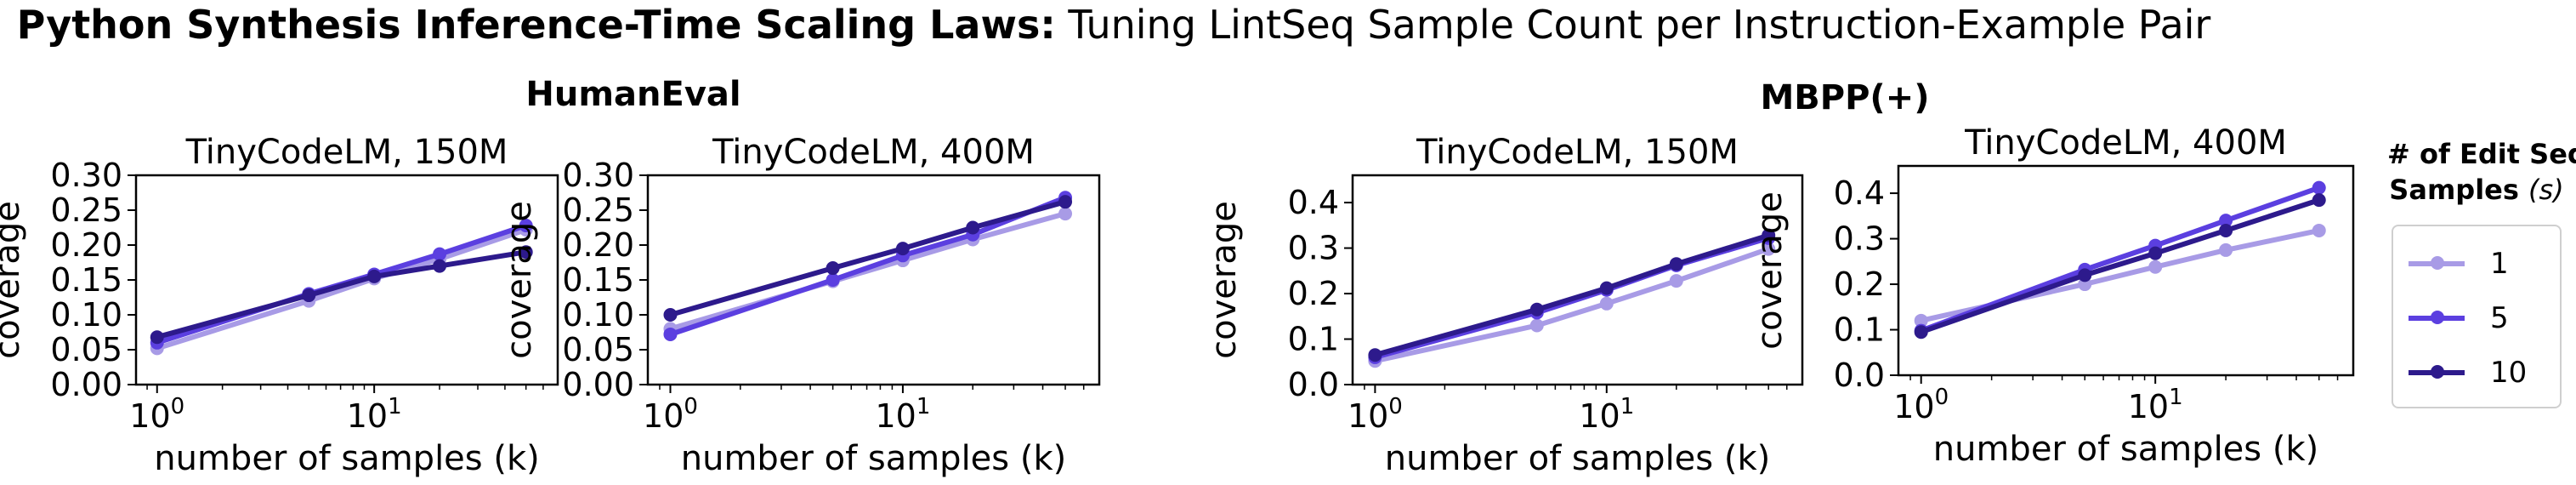 This screenshot has height=485, width=2576. What do you see at coordinates (598, 175) in the screenshot?
I see `ytick-label-humaneval-400m-6: 0.30` at bounding box center [598, 175].